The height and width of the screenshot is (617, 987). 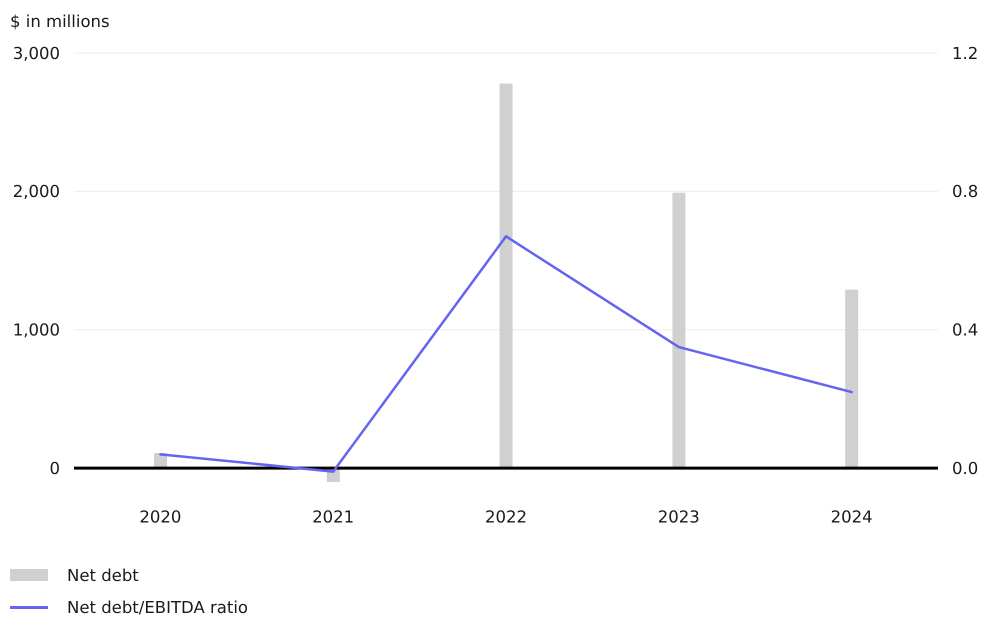 What do you see at coordinates (160, 517) in the screenshot?
I see `x-tick-label: 2020` at bounding box center [160, 517].